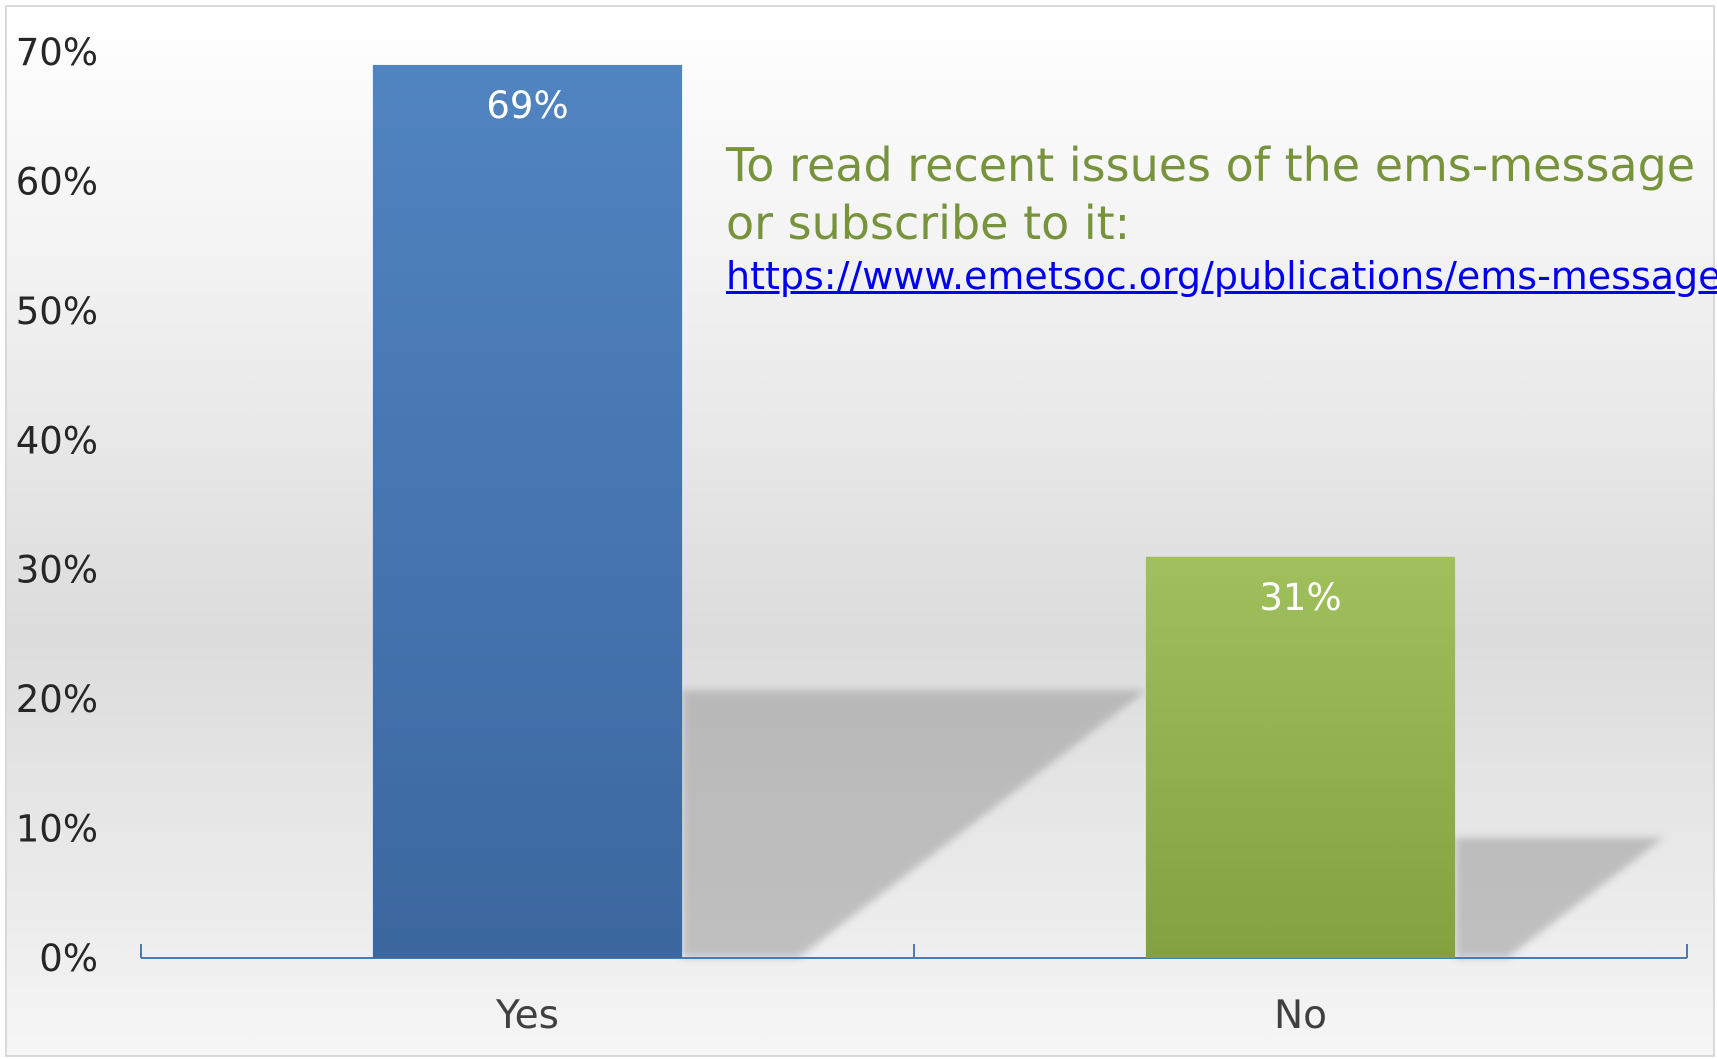  I want to click on y-tick-label: 70%, so click(57, 52).